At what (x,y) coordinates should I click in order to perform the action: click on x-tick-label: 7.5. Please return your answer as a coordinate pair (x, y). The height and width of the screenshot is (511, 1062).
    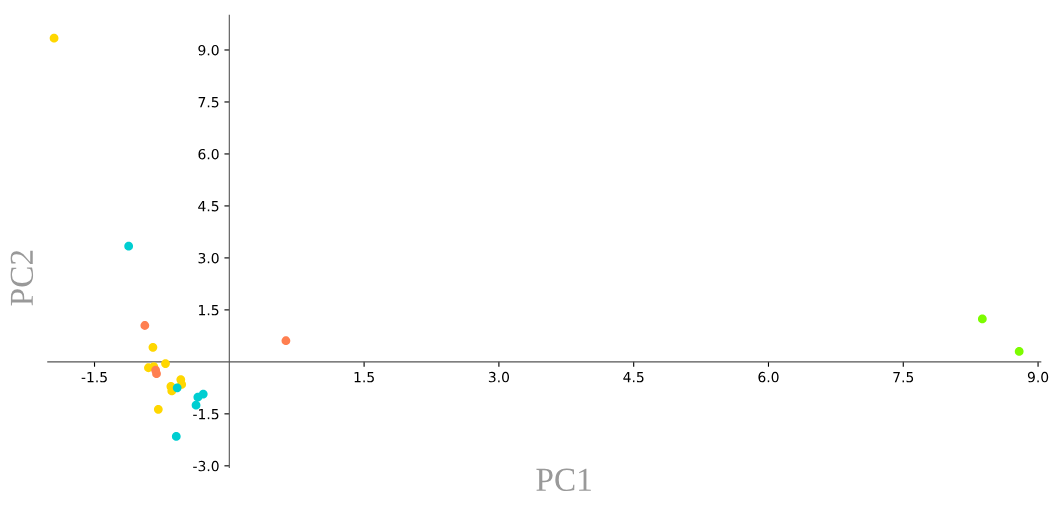
    Looking at the image, I should click on (903, 377).